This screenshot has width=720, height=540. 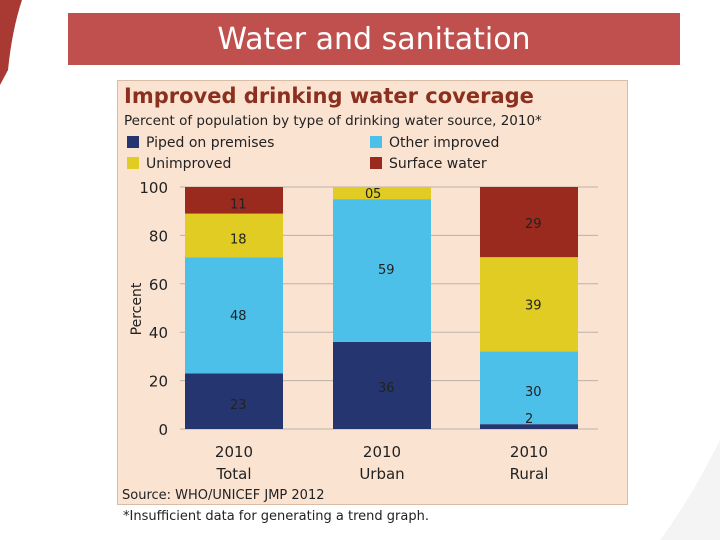 I want to click on category-name-label: Urban, so click(x=381, y=474).